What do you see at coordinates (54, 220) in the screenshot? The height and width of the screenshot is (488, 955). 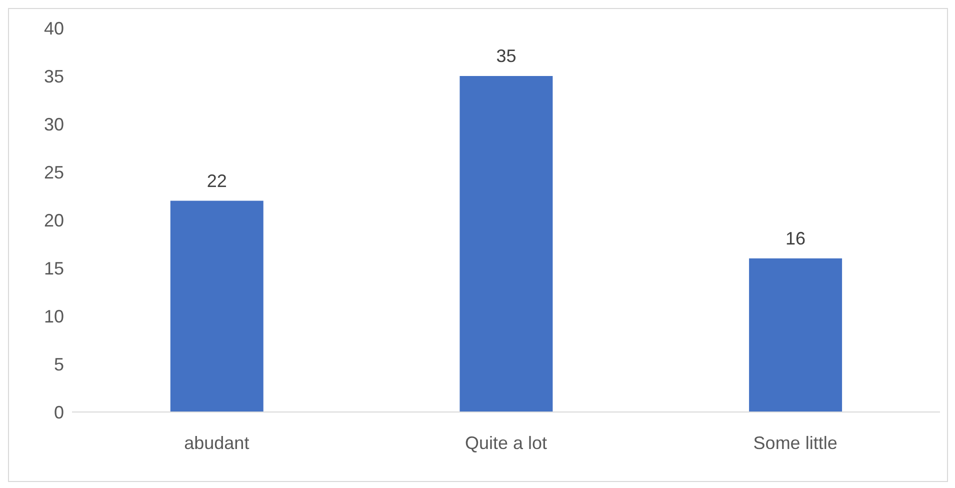 I see `y-tick-label: 20` at bounding box center [54, 220].